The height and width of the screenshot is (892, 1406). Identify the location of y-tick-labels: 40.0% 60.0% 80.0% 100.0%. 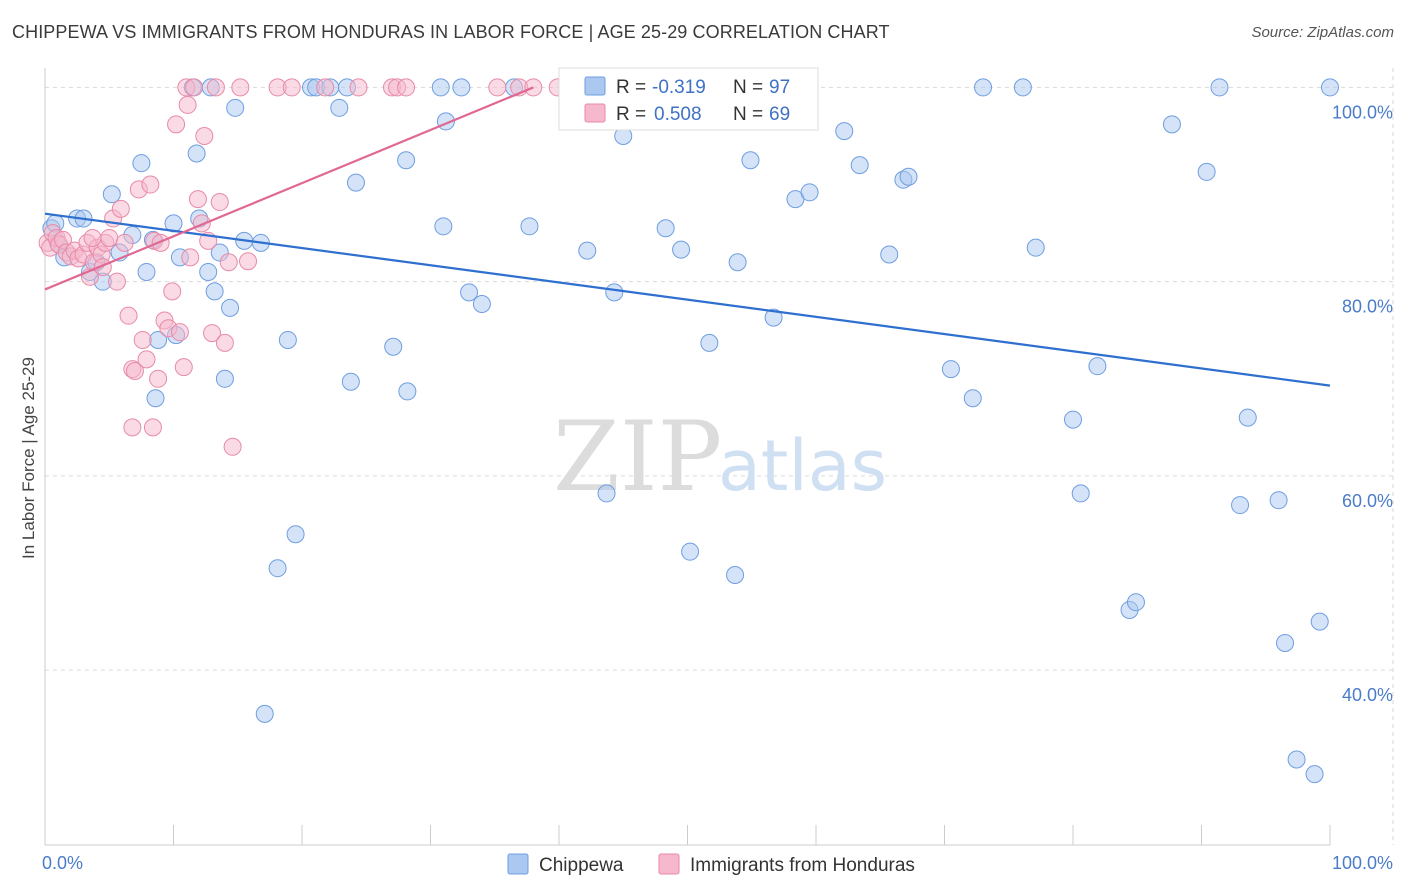
(1362, 403).